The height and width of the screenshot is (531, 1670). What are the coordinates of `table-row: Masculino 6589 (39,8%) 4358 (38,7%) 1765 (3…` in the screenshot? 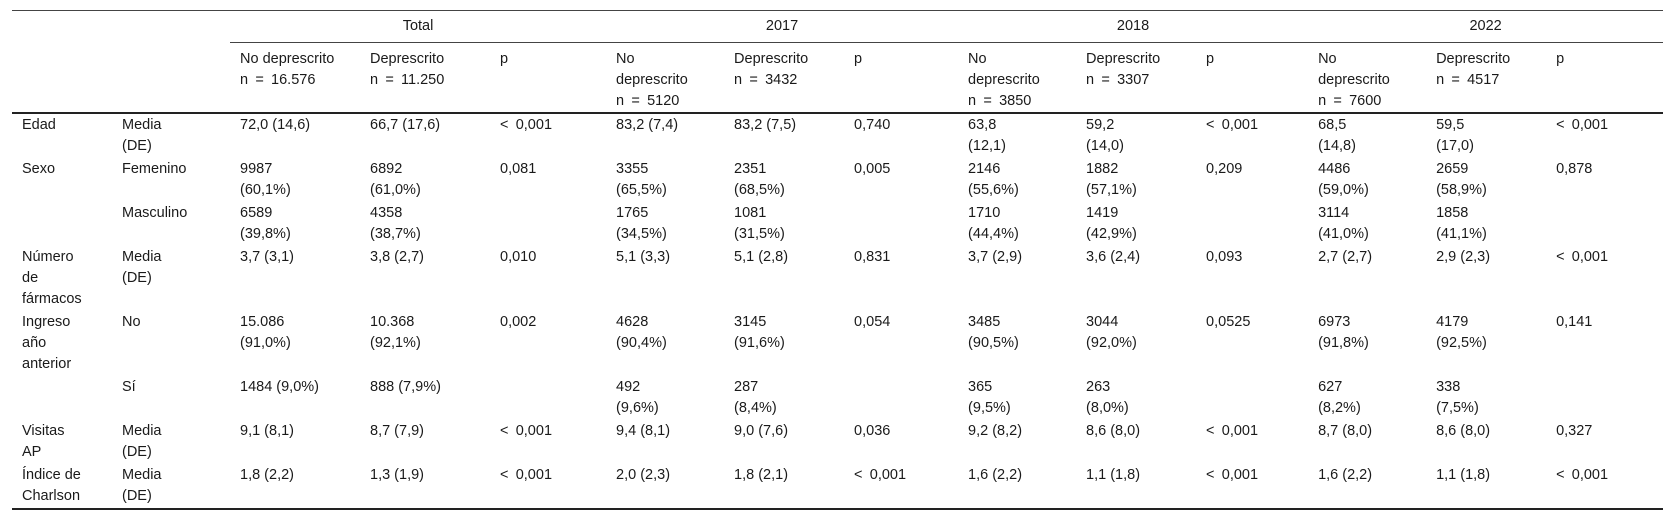 It's located at (837, 224).